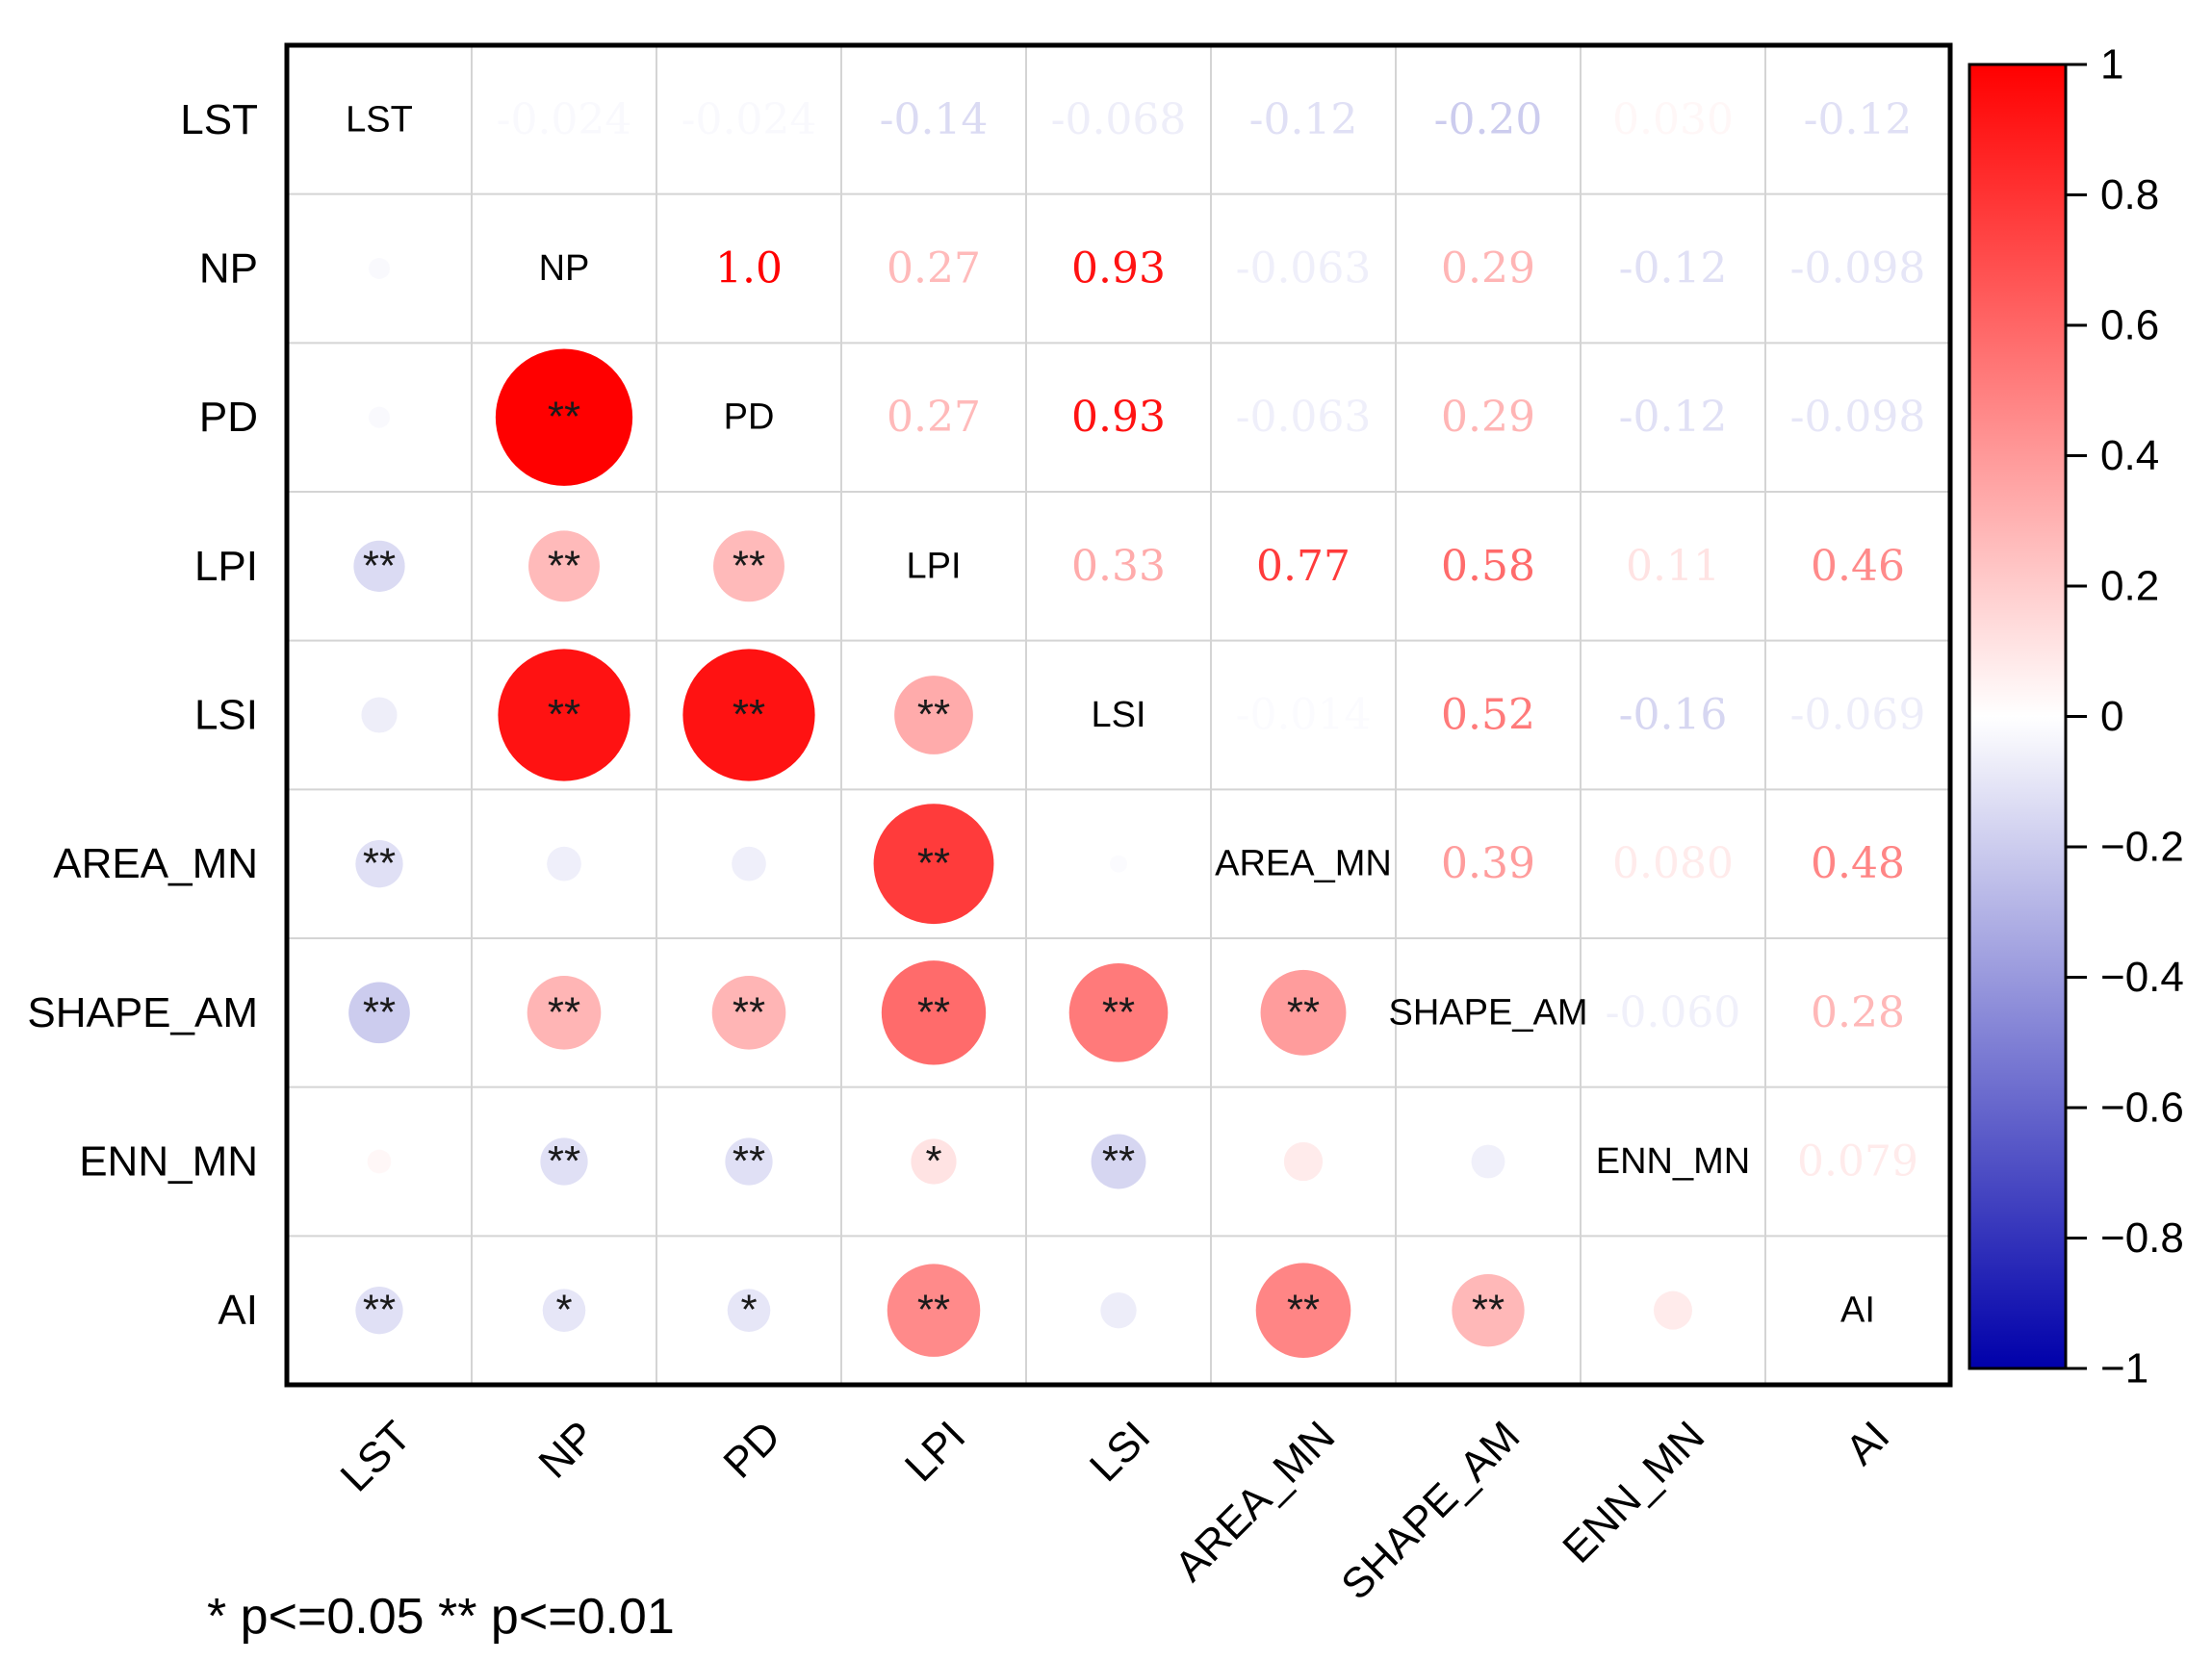  What do you see at coordinates (1120, 1452) in the screenshot?
I see `column-label-lsi: LSI` at bounding box center [1120, 1452].